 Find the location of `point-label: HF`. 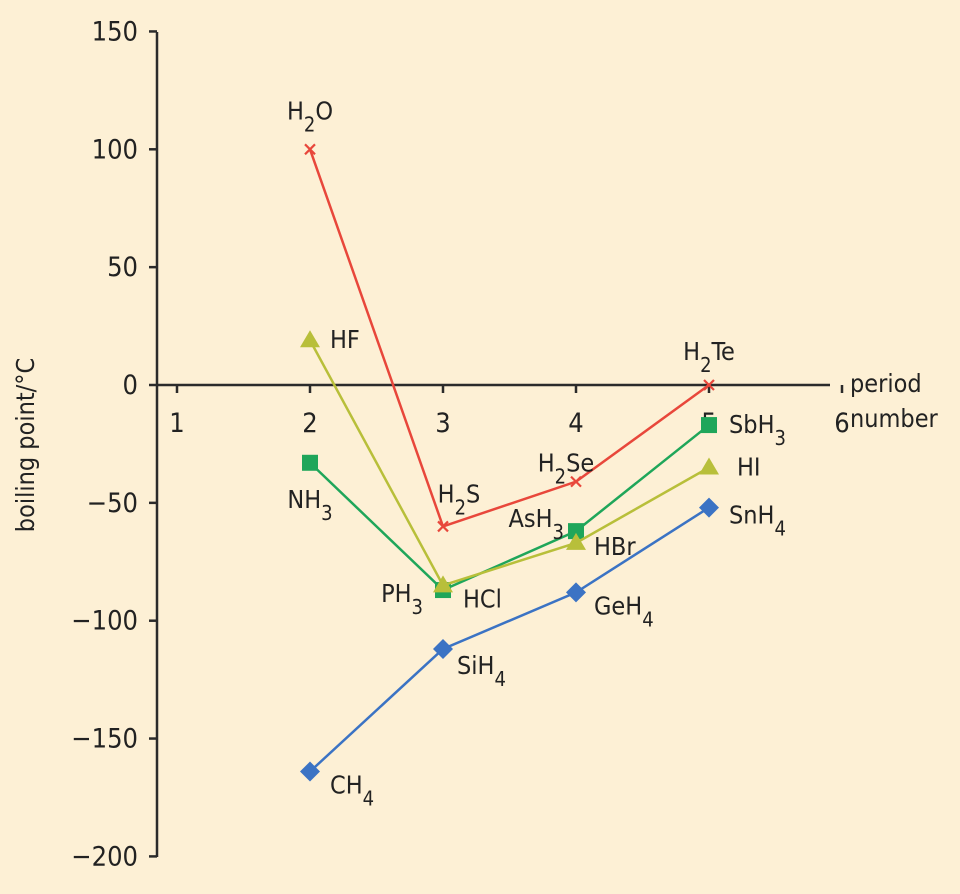

point-label: HF is located at coordinates (345, 339).